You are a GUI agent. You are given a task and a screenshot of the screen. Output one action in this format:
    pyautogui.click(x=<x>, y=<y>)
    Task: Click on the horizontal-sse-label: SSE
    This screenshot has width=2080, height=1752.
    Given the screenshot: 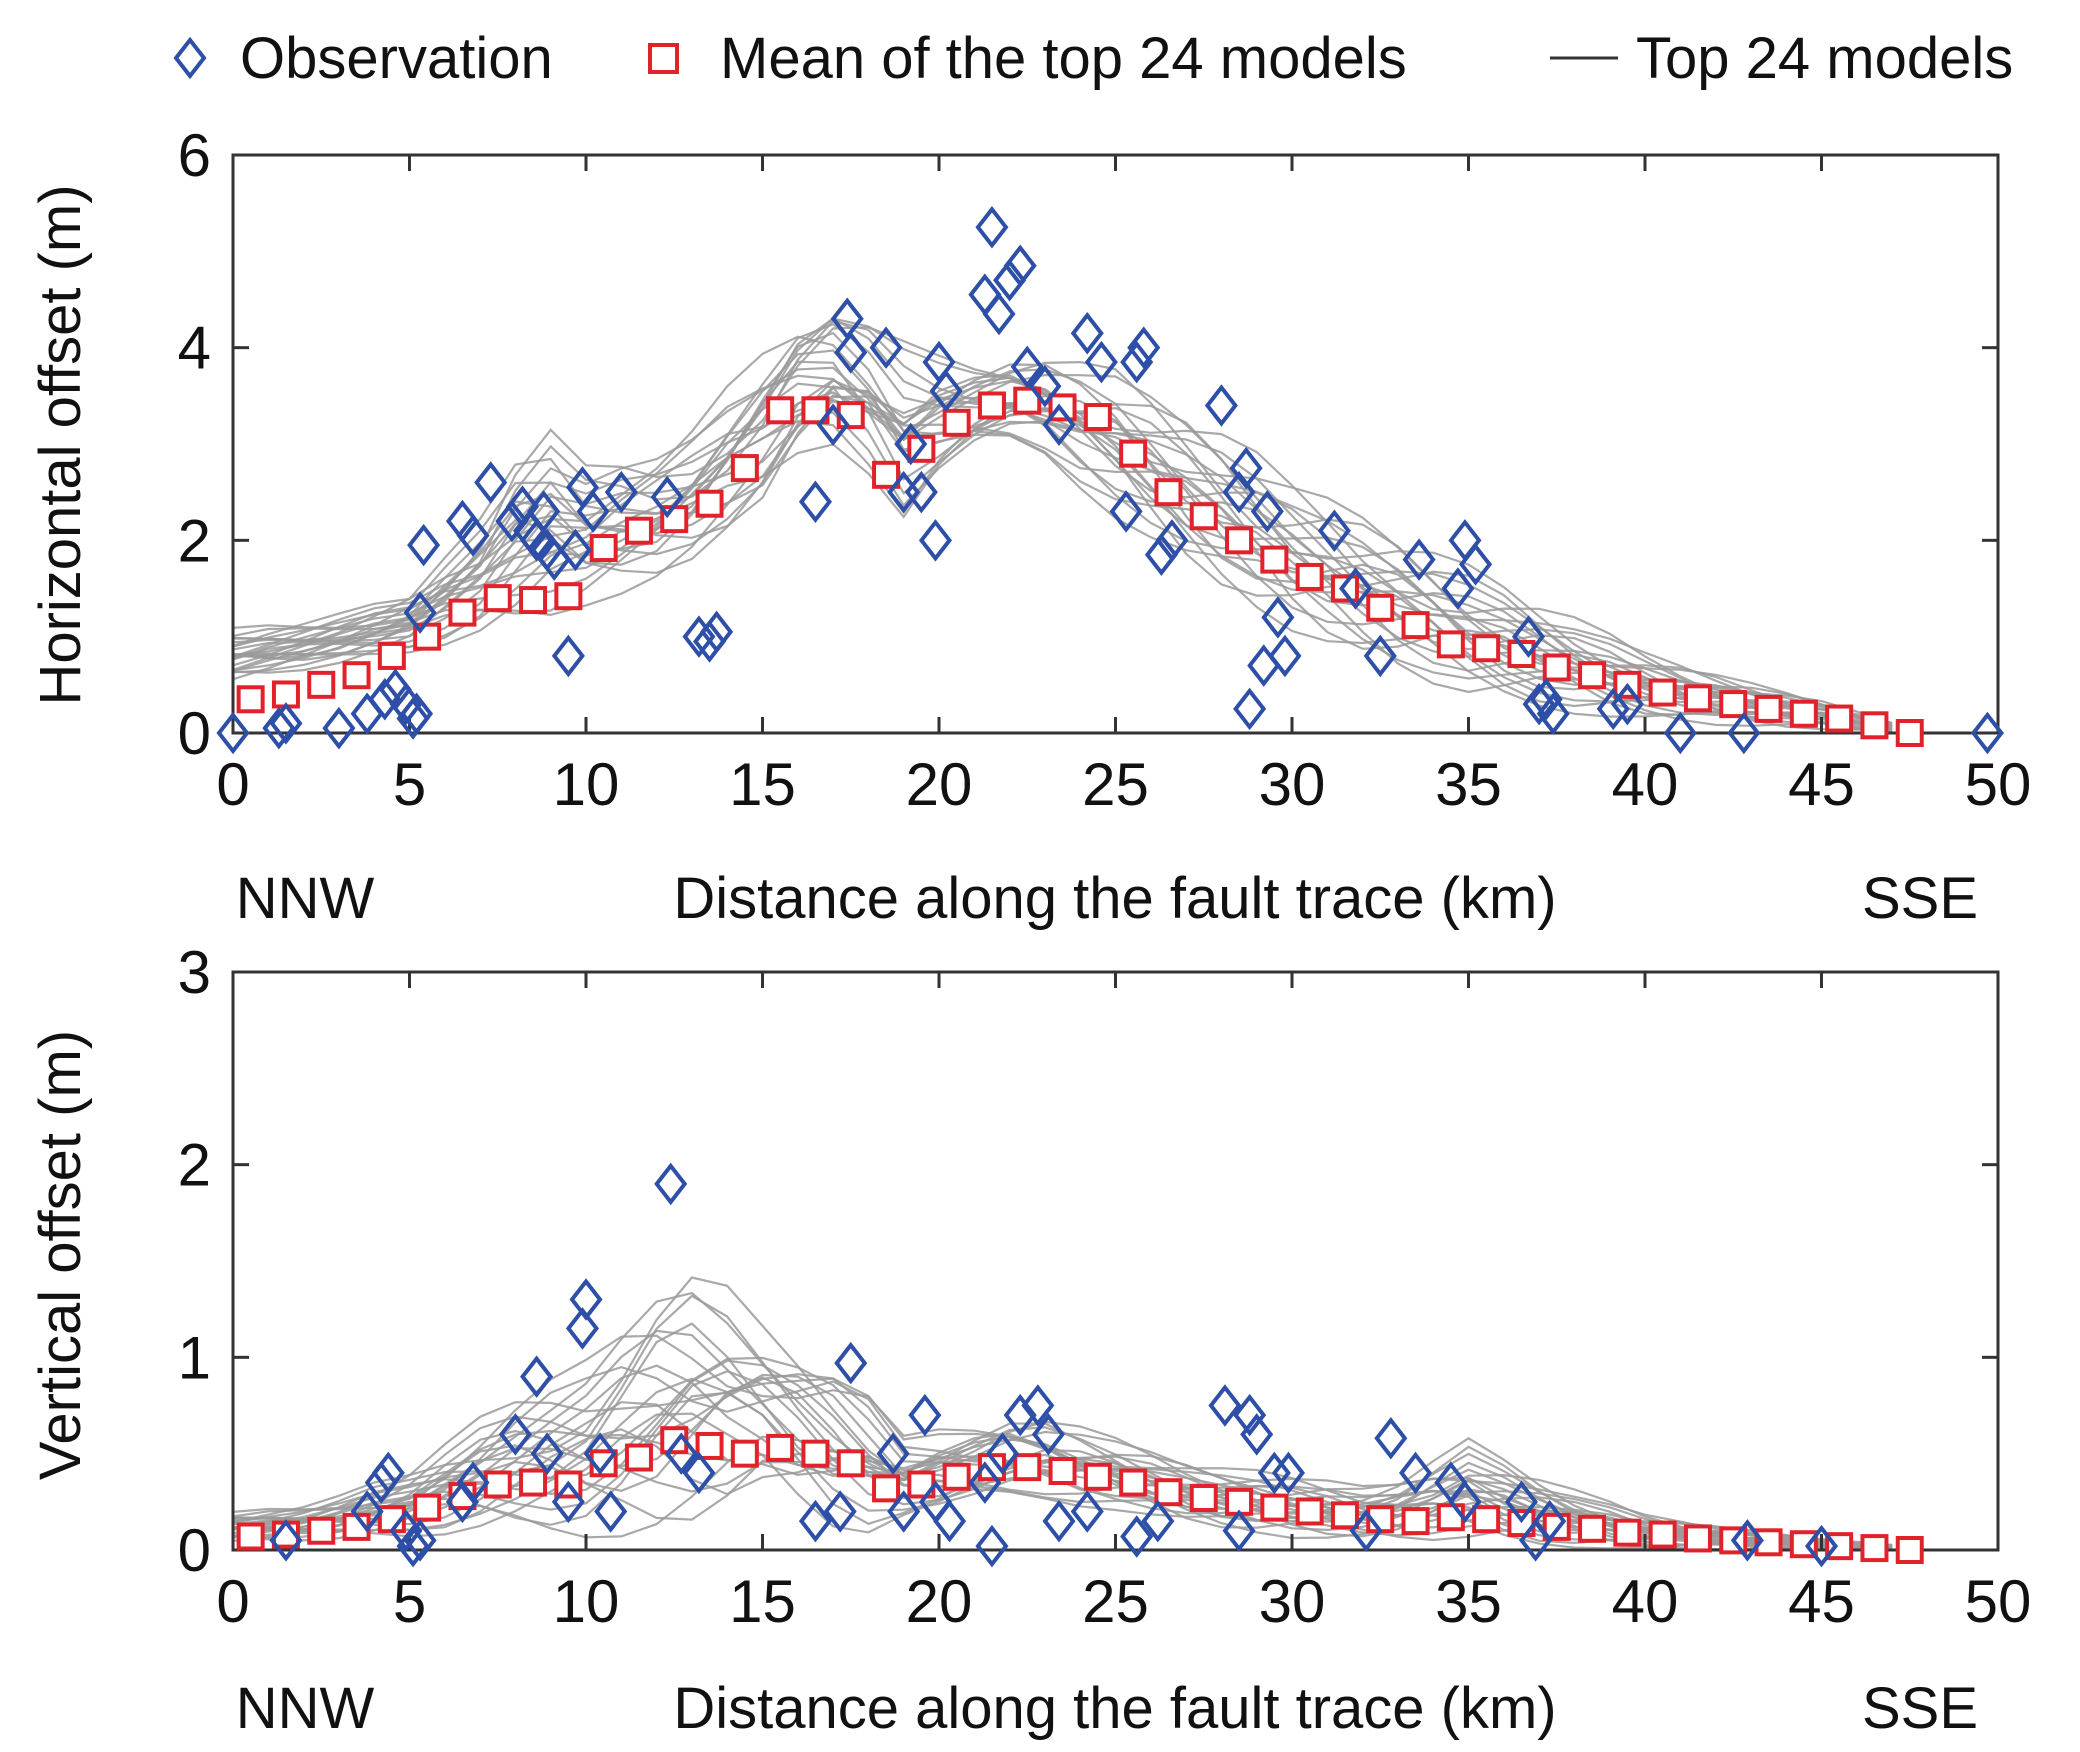 What is the action you would take?
    pyautogui.click(x=1920, y=898)
    